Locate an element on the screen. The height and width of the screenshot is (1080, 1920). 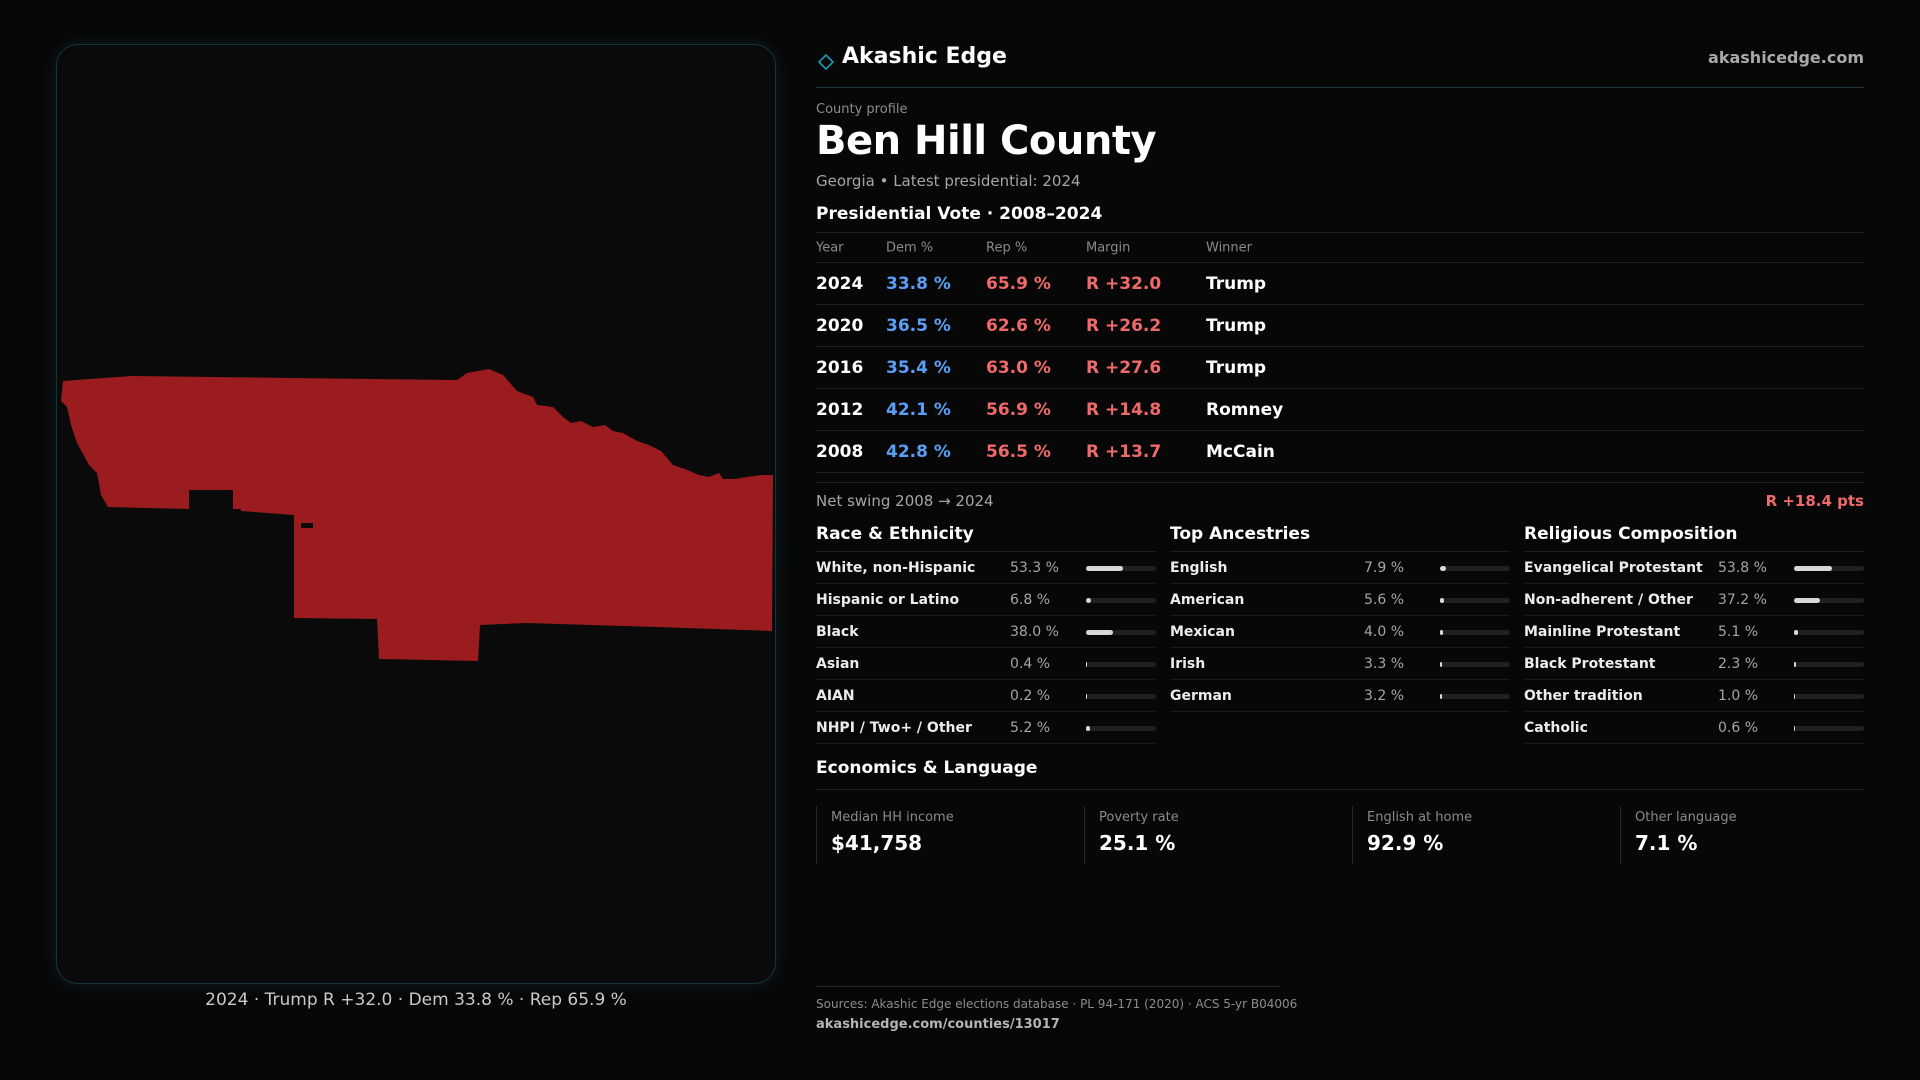
item-value: 3.2 % is located at coordinates (1384, 696).